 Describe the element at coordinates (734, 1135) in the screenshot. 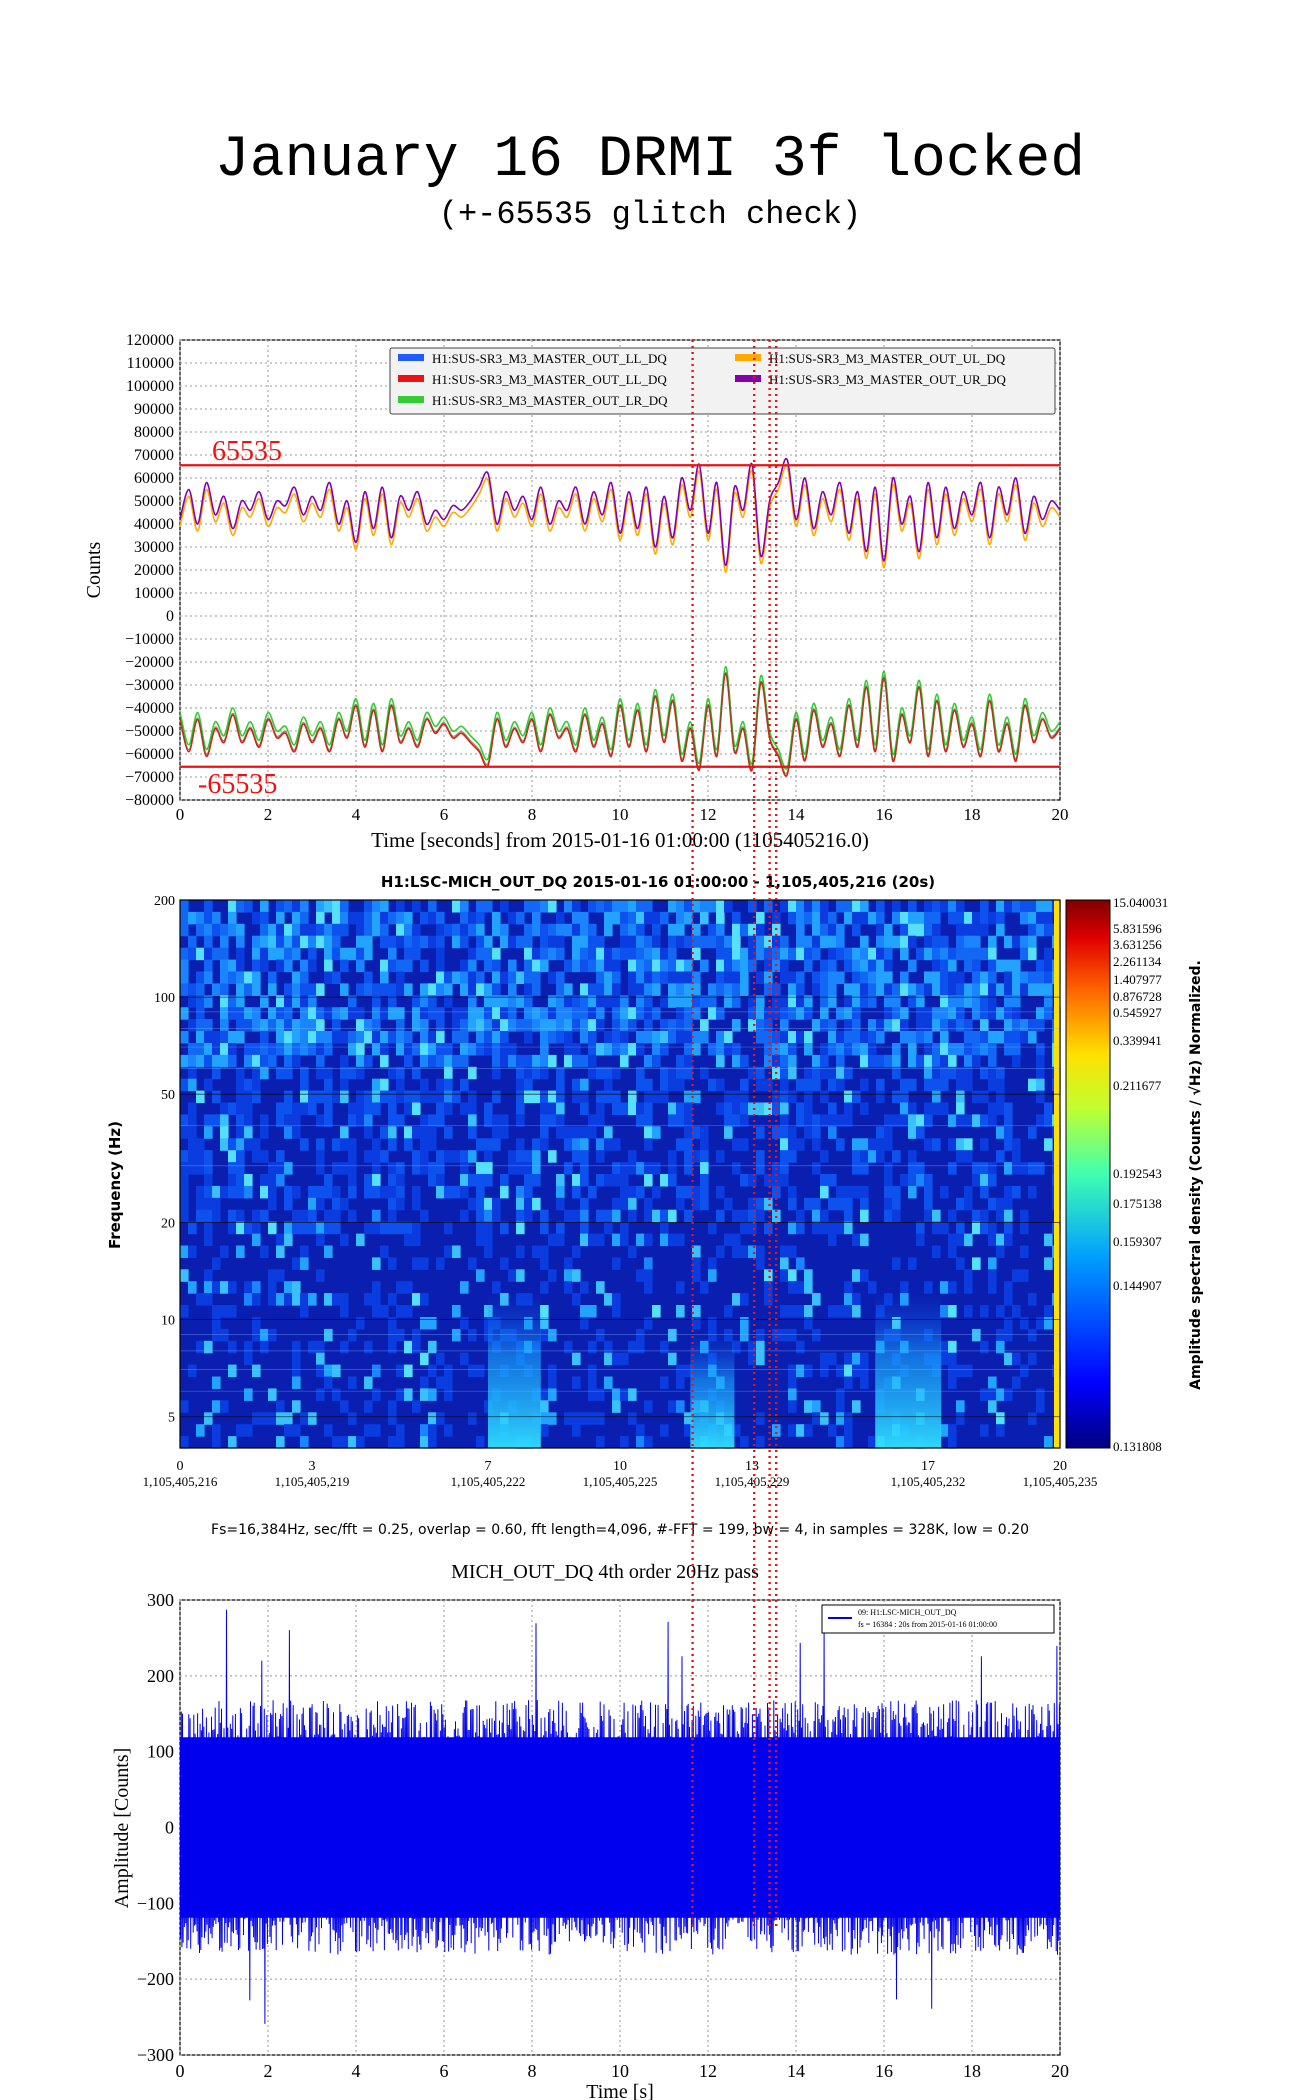

I see `glitch-markers` at that location.